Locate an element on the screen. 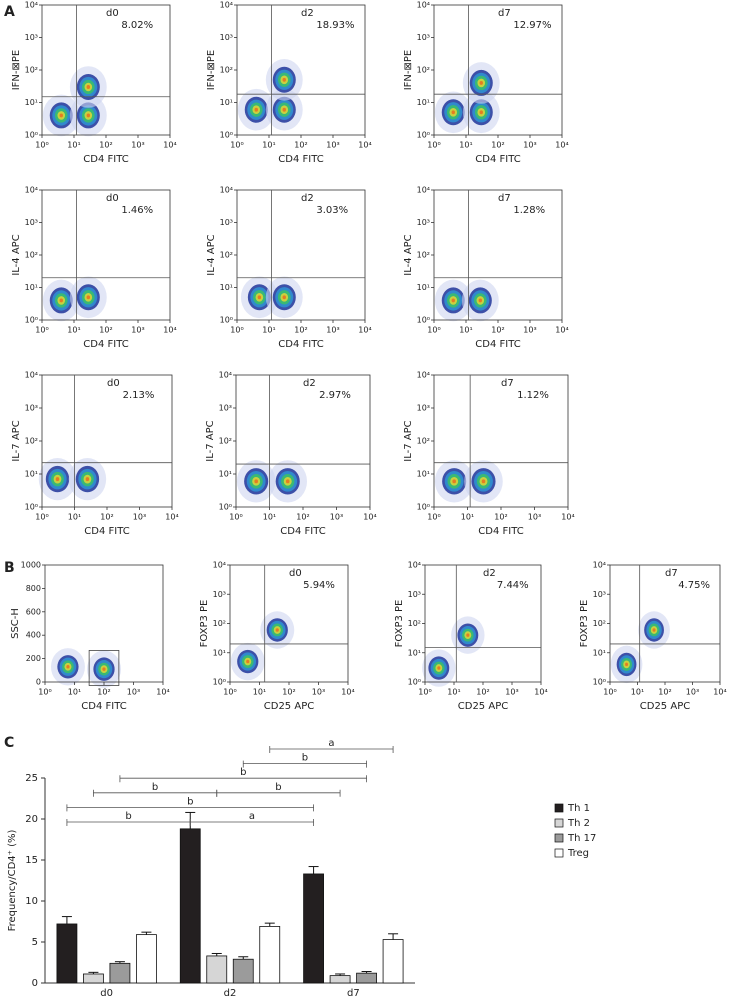 This screenshot has height=1006, width=734. significance-label: a is located at coordinates (252, 816).